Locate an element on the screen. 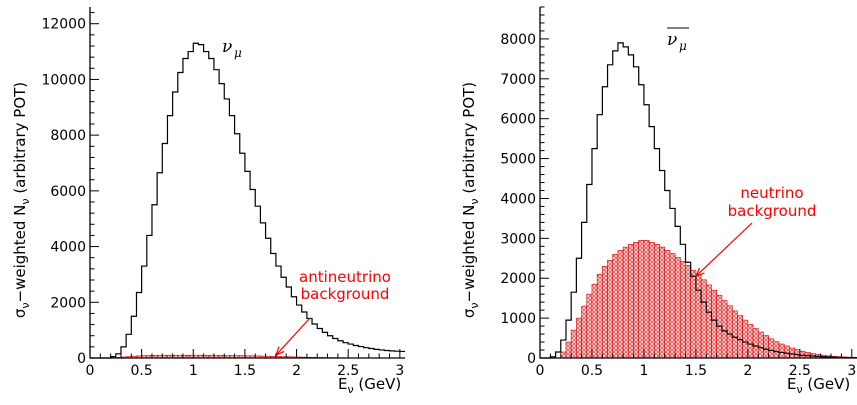 This screenshot has width=857, height=405. right-x-tick-label: 2 is located at coordinates (747, 371).